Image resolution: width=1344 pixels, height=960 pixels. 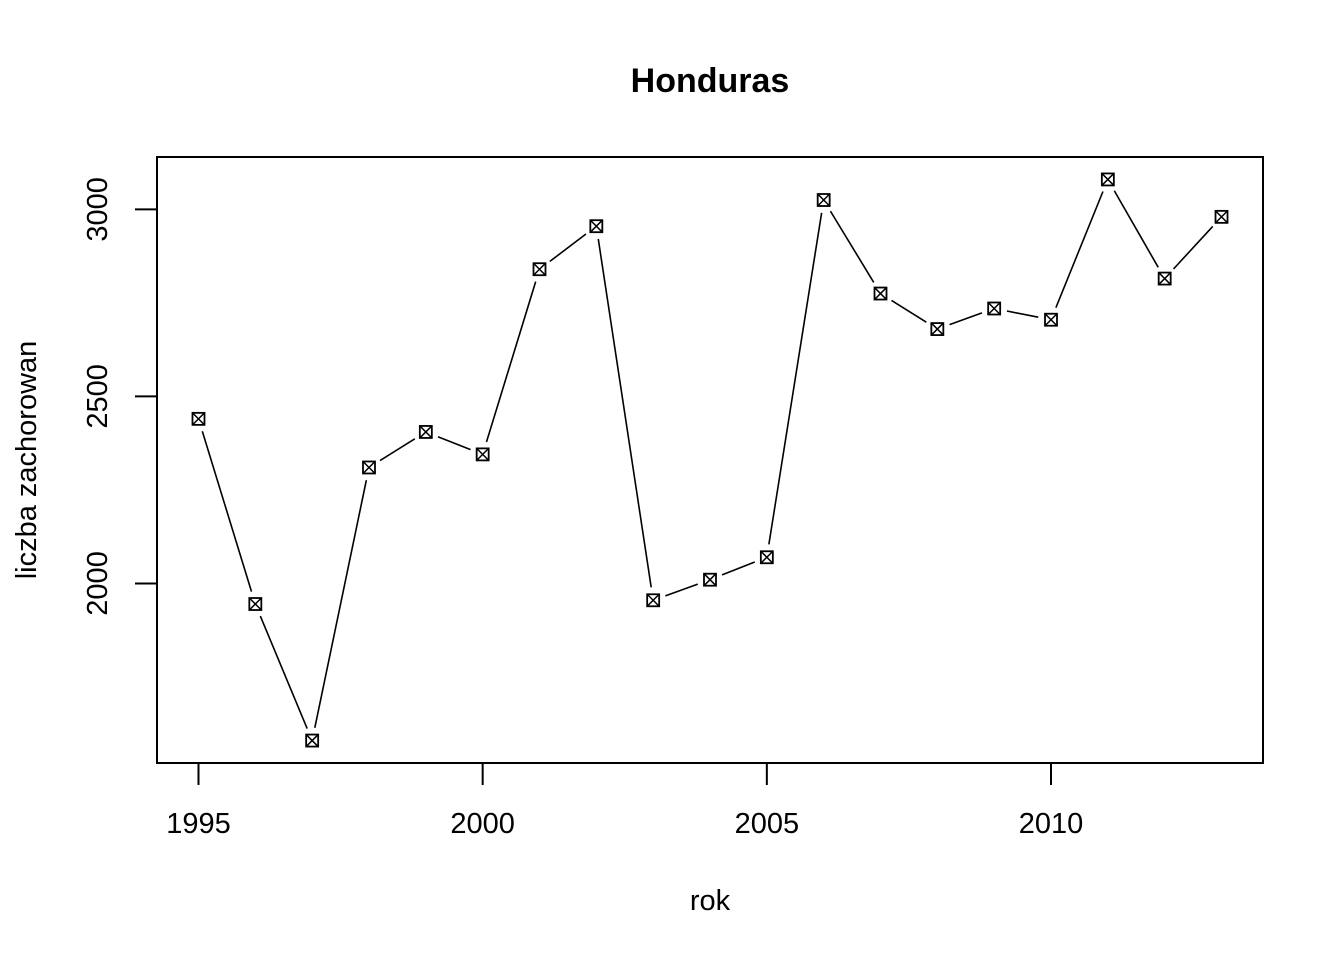 What do you see at coordinates (710, 81) in the screenshot?
I see `chart-title: Honduras` at bounding box center [710, 81].